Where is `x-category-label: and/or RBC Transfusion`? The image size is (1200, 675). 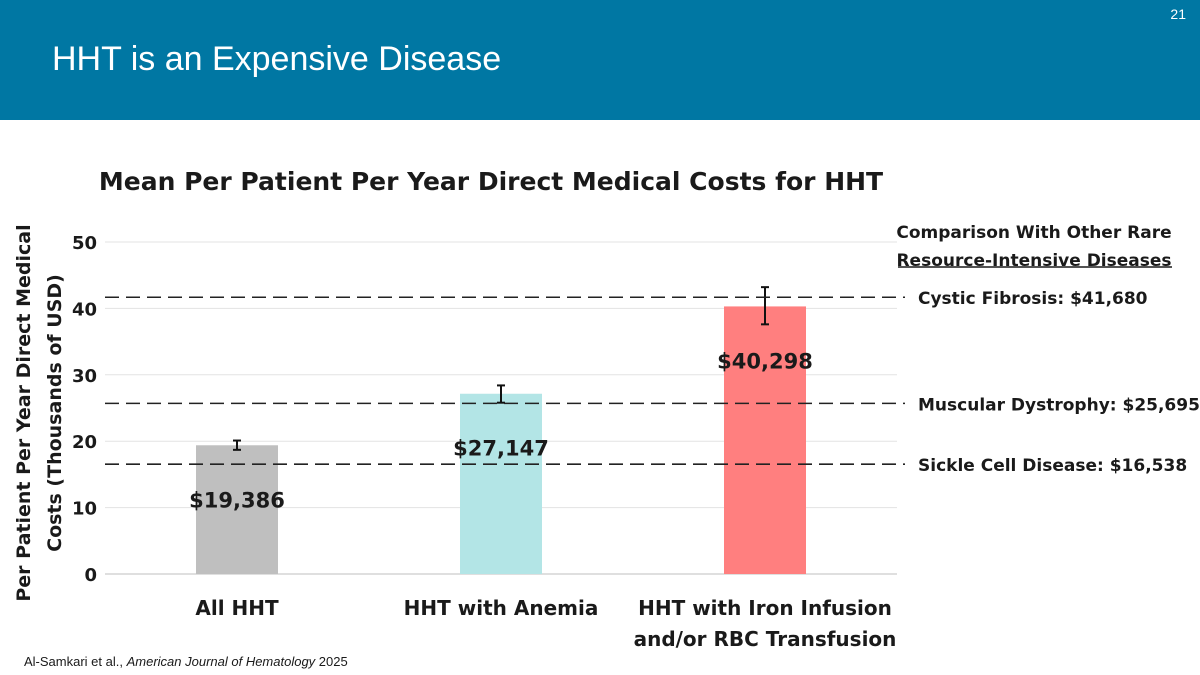
x-category-label: and/or RBC Transfusion is located at coordinates (765, 639).